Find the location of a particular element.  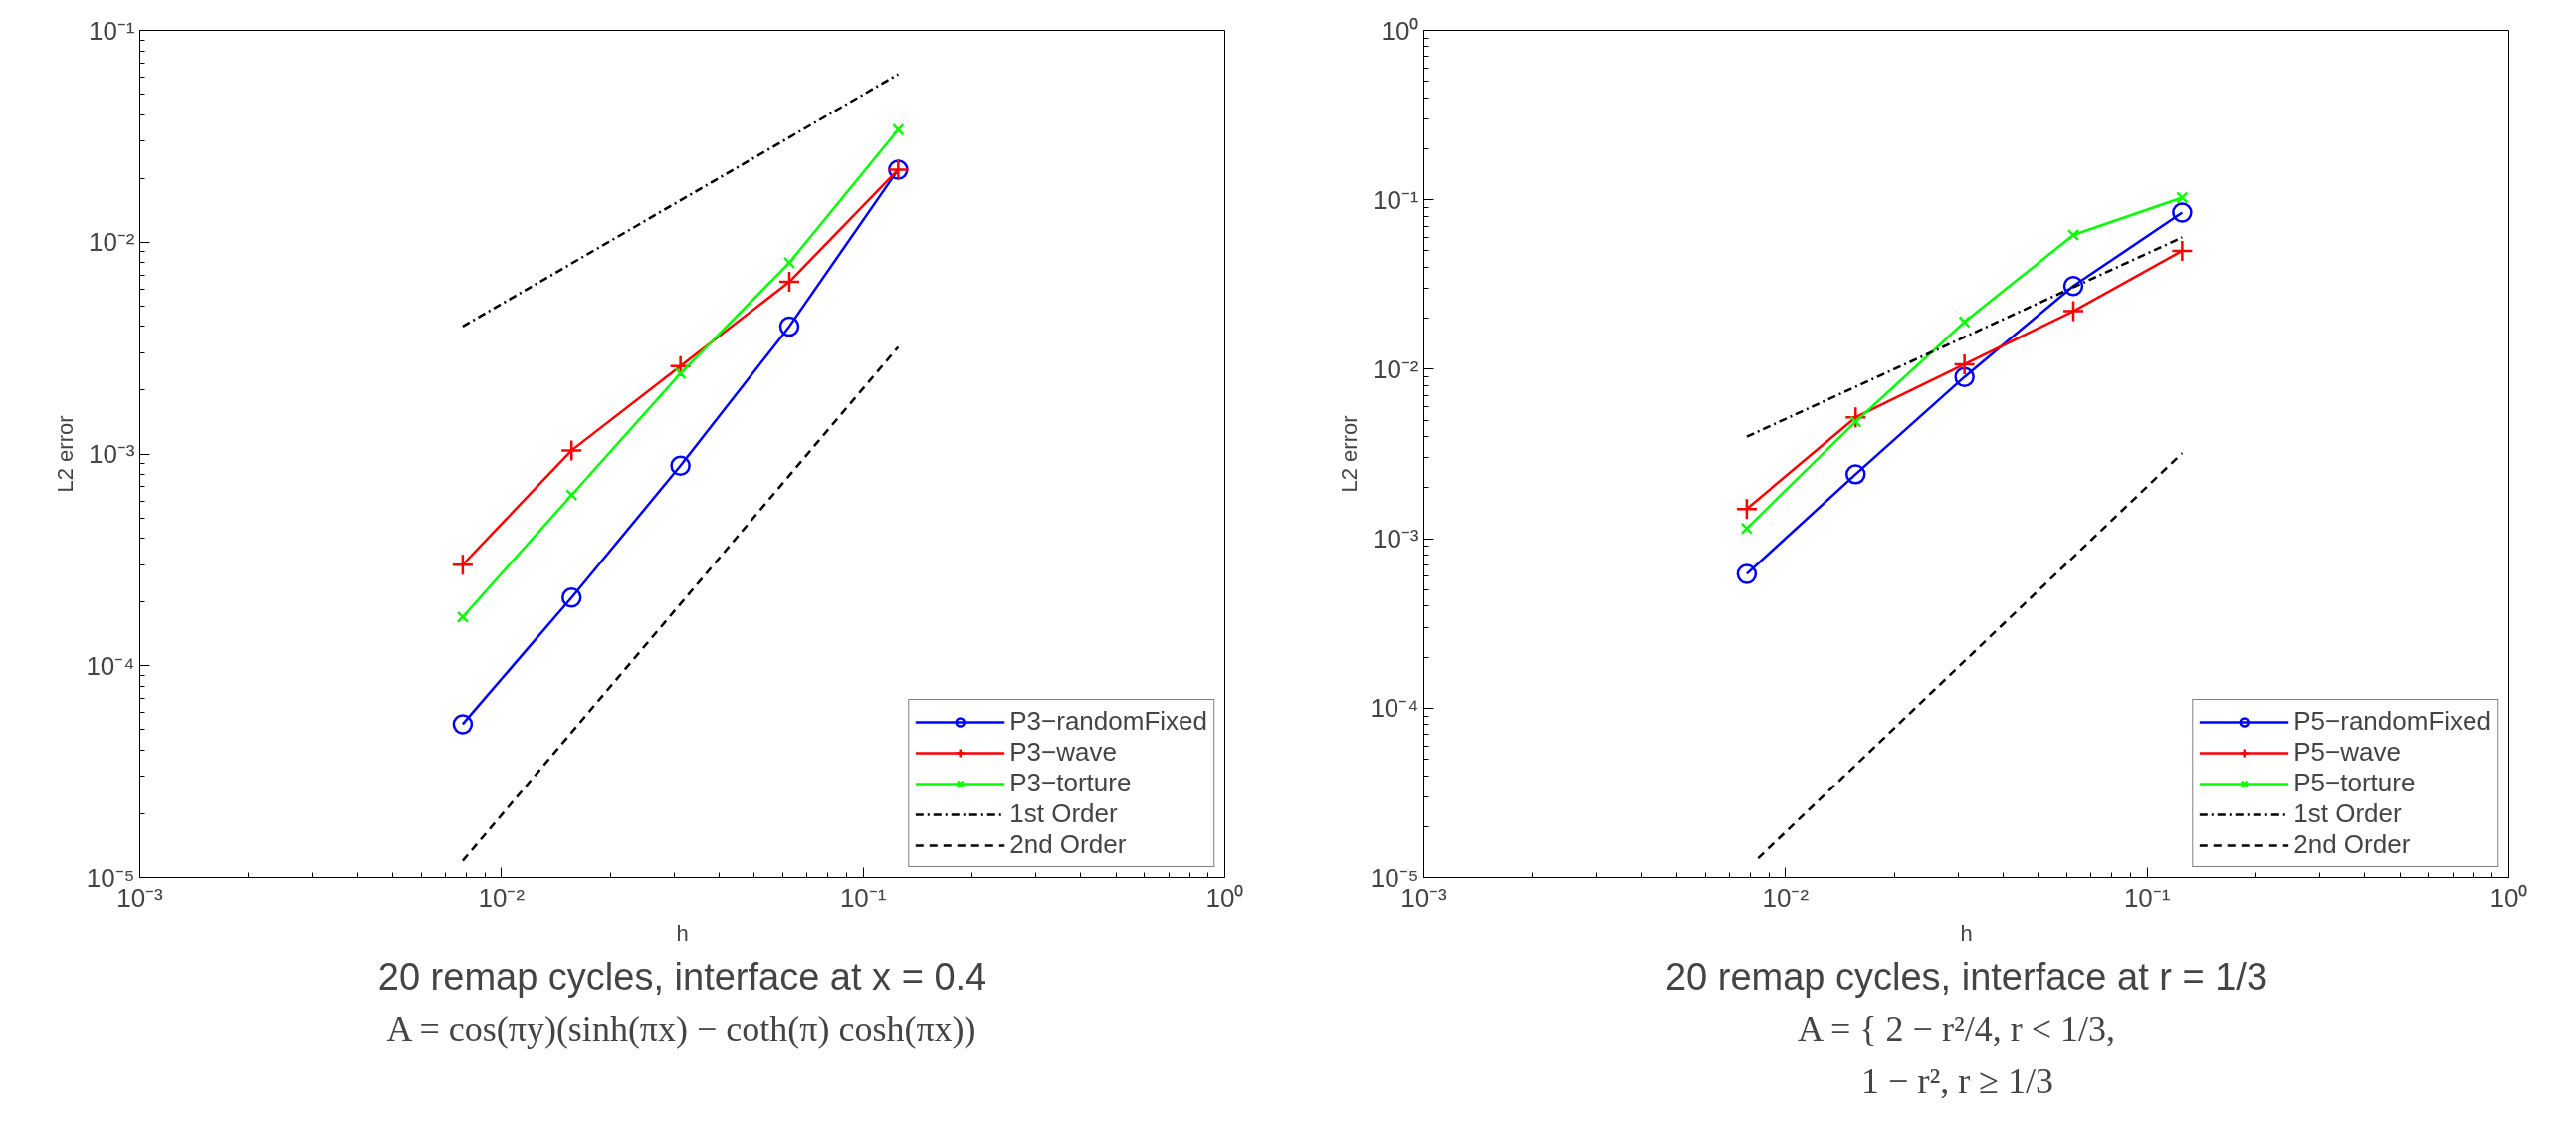

text: 20 remap cycles, interface at x = 0.4 is located at coordinates (682, 976).